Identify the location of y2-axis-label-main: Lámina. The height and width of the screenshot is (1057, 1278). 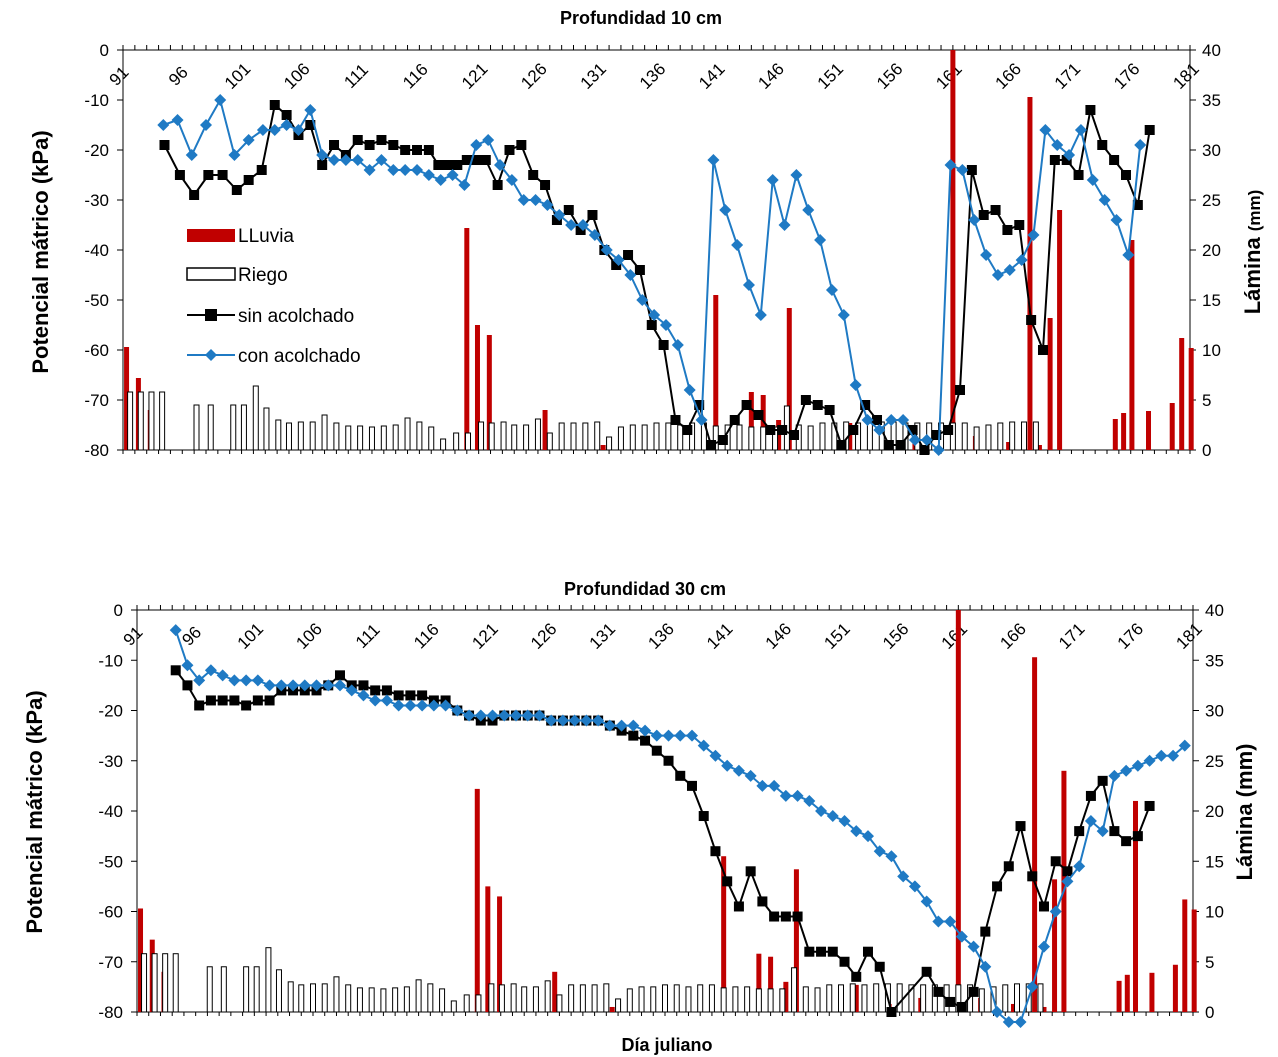
(1252, 276).